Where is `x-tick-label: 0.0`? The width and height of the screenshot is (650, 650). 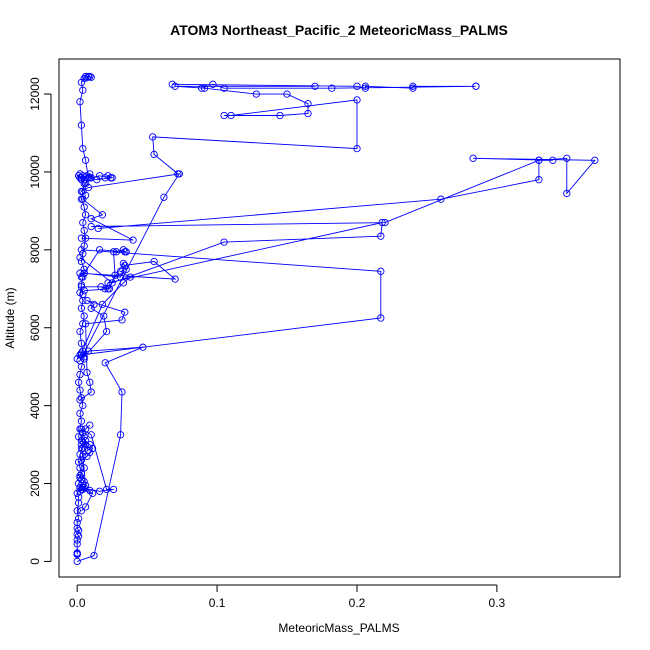 x-tick-label: 0.0 is located at coordinates (77, 603).